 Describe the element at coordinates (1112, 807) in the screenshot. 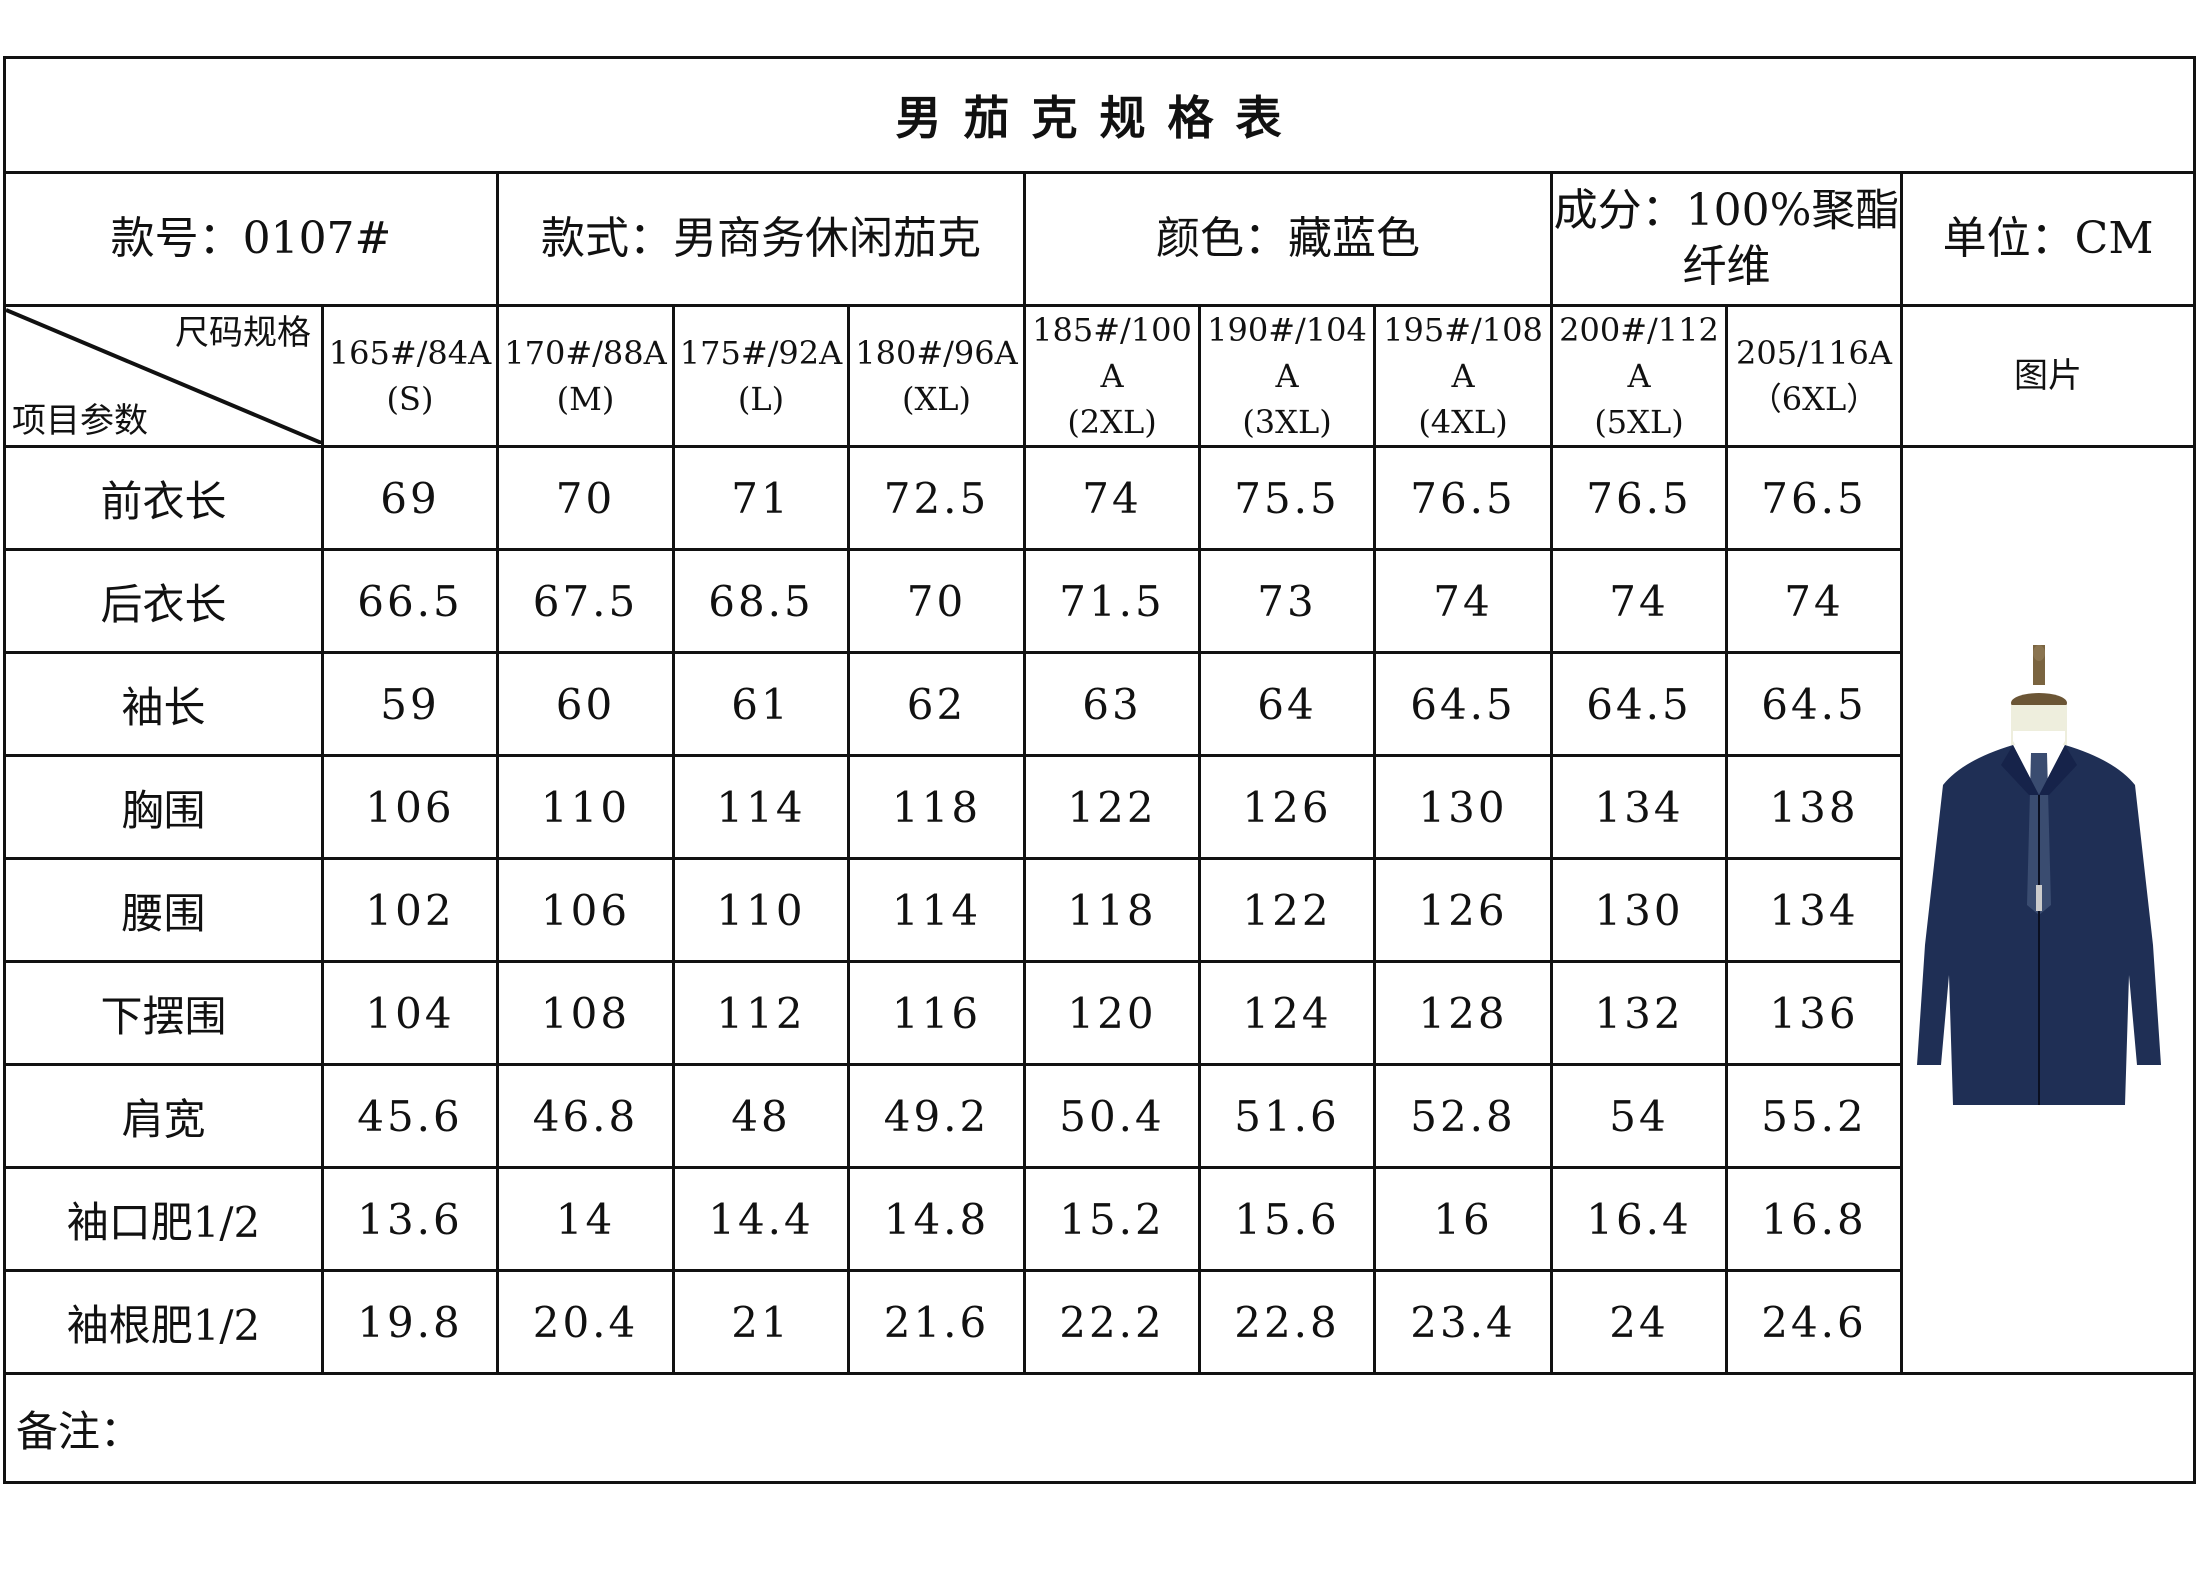

I see `table-cell: 122` at that location.